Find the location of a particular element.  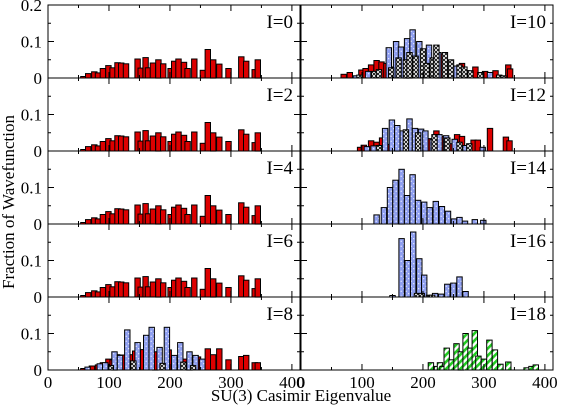

panel-label: I=6 is located at coordinates (279, 241).